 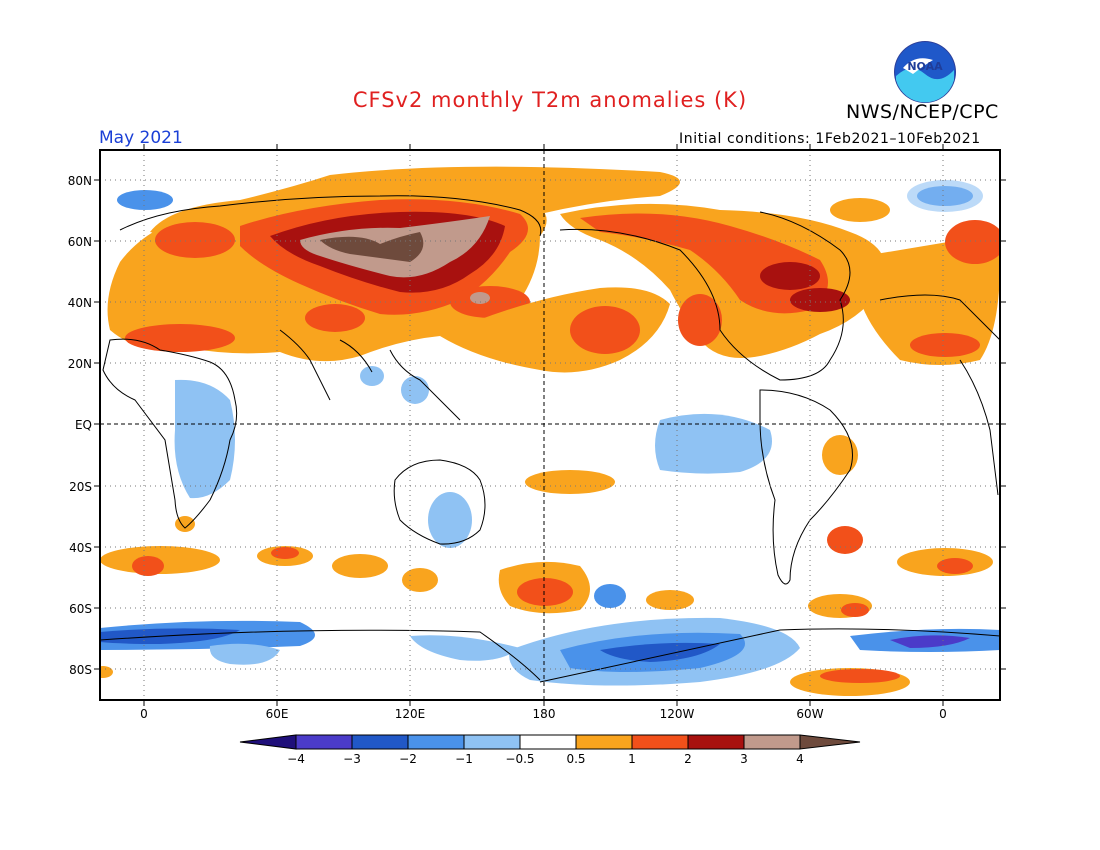 What do you see at coordinates (855, 610) in the screenshot?
I see `hot-drake` at bounding box center [855, 610].